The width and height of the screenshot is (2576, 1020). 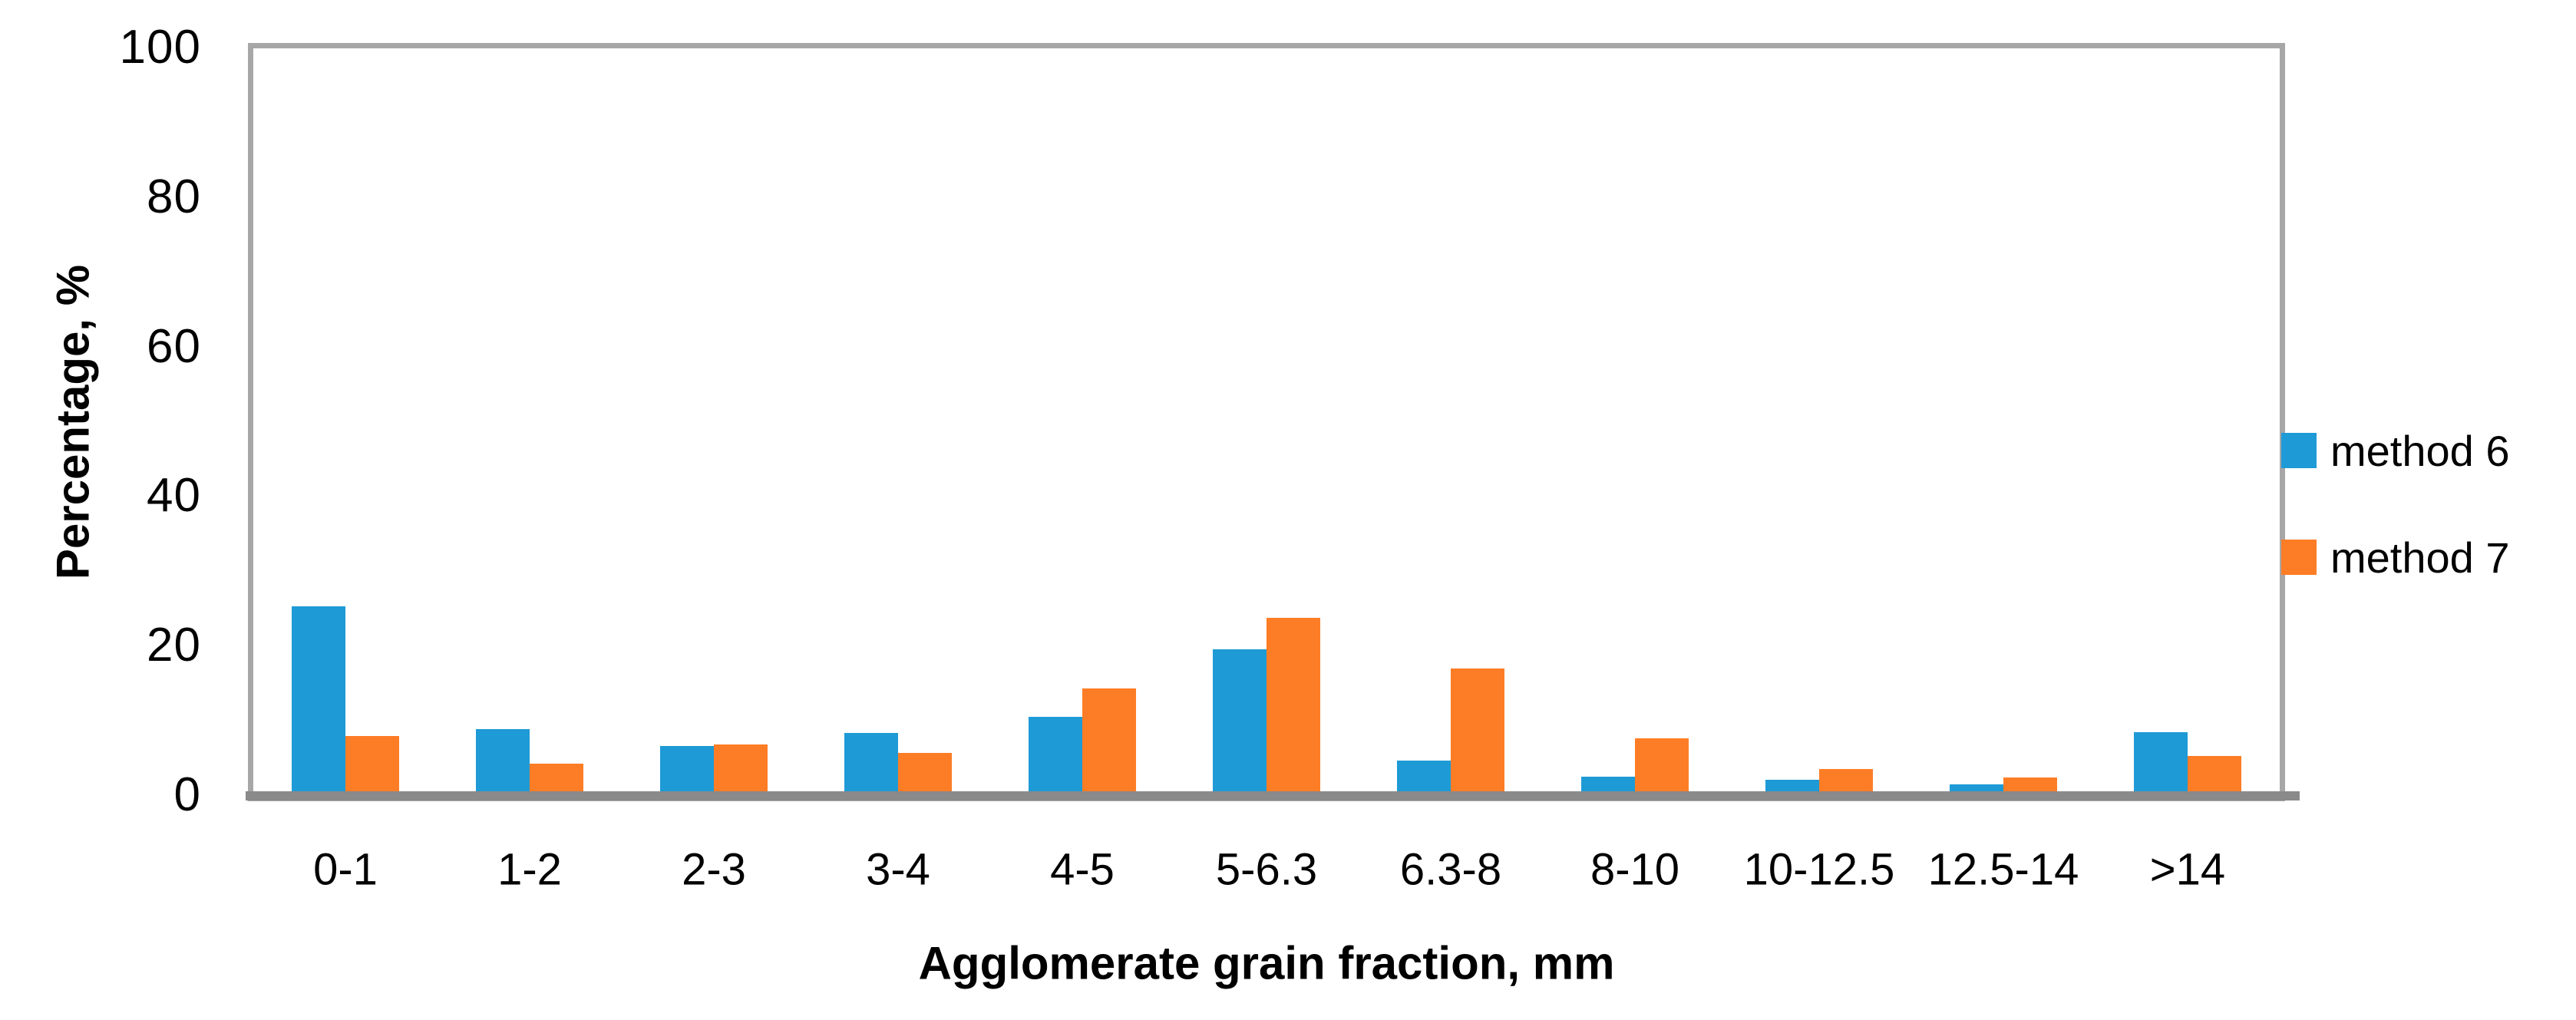 What do you see at coordinates (714, 869) in the screenshot?
I see `x-tick-label: 2-3` at bounding box center [714, 869].